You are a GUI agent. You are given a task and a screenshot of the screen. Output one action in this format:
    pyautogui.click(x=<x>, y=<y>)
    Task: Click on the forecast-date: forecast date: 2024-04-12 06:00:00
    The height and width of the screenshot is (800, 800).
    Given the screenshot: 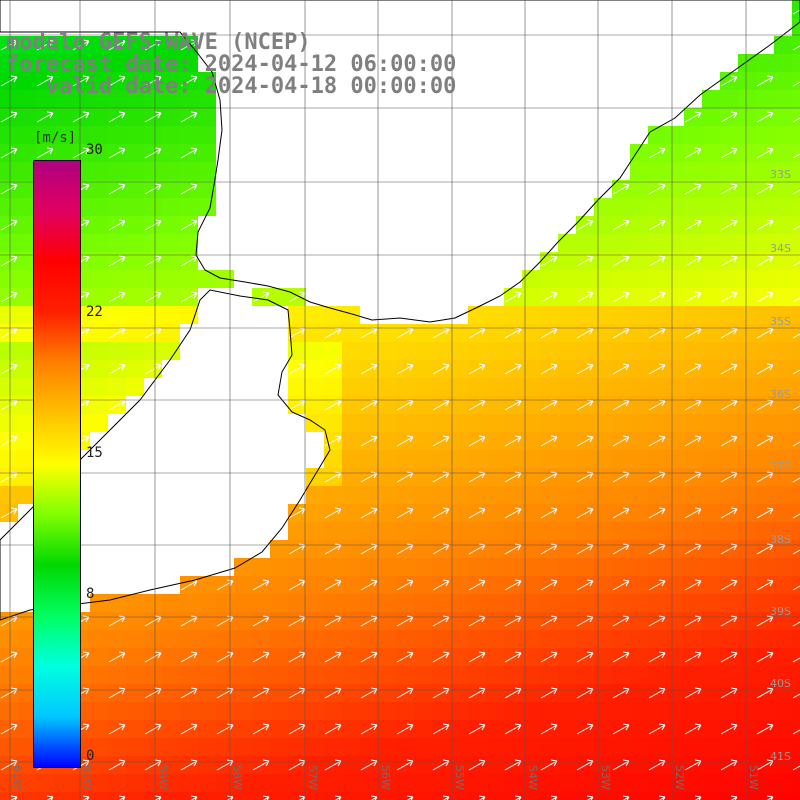 What is the action you would take?
    pyautogui.click(x=231, y=64)
    